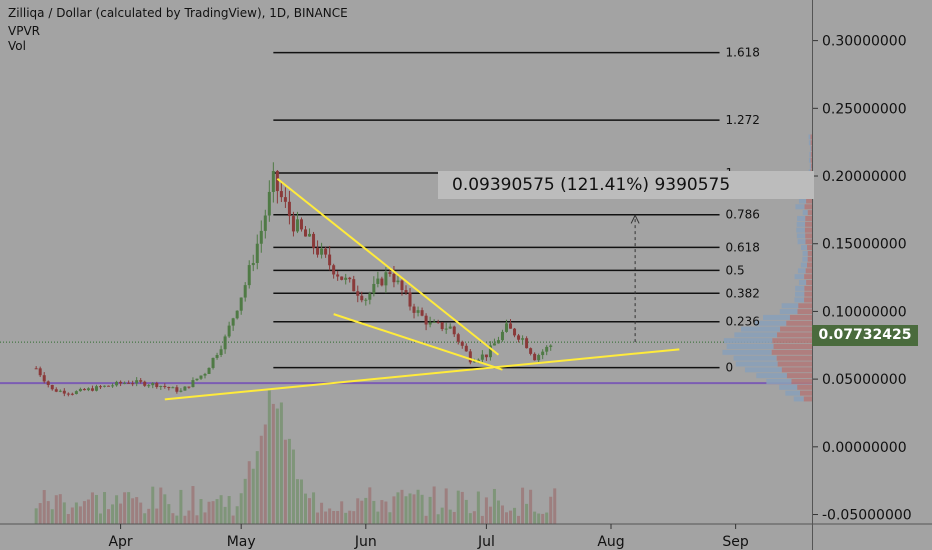 Image resolution: width=932 pixels, height=550 pixels. Describe the element at coordinates (864, 448) in the screenshot. I see `y-tick-label: 0.00000000` at that location.